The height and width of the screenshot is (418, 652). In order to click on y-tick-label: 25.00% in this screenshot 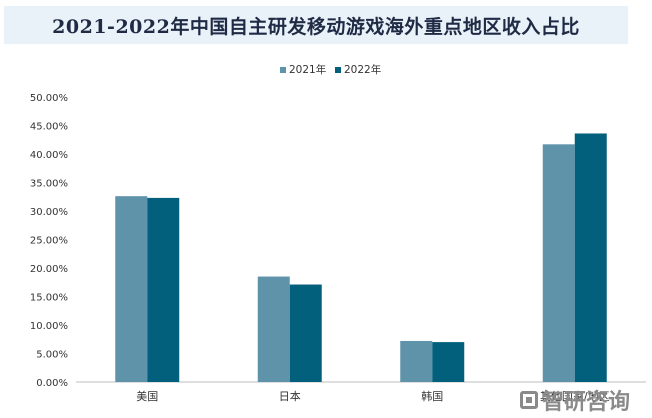, I will do `click(49, 241)`.